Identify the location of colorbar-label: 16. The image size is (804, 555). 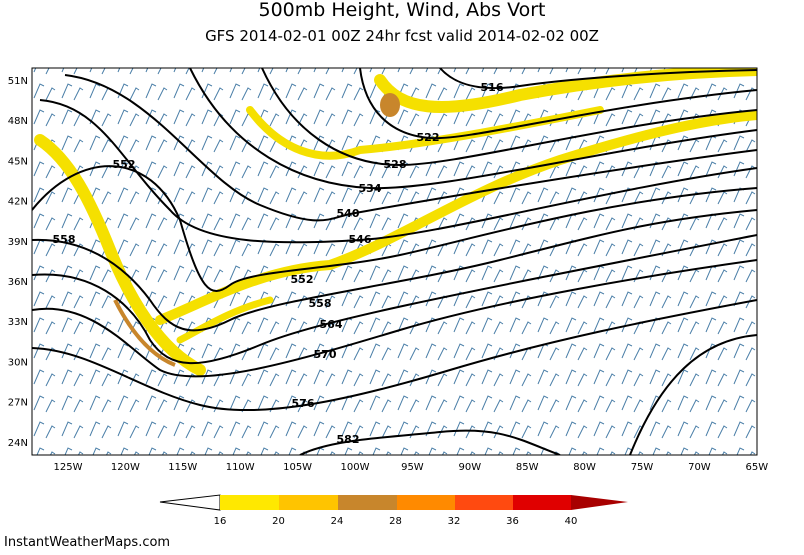
(220, 521).